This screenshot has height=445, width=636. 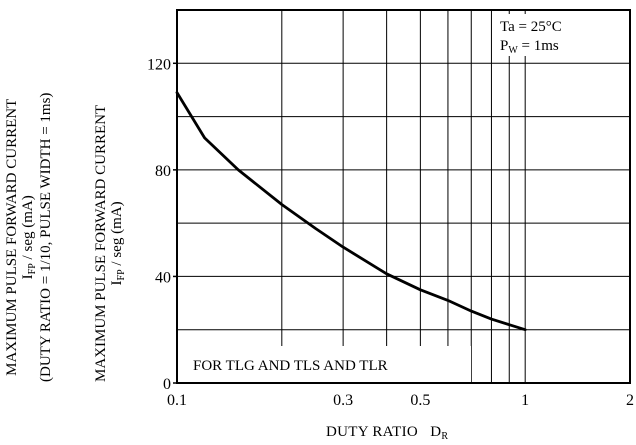 I want to click on y-tick-label: 40, so click(x=163, y=277).